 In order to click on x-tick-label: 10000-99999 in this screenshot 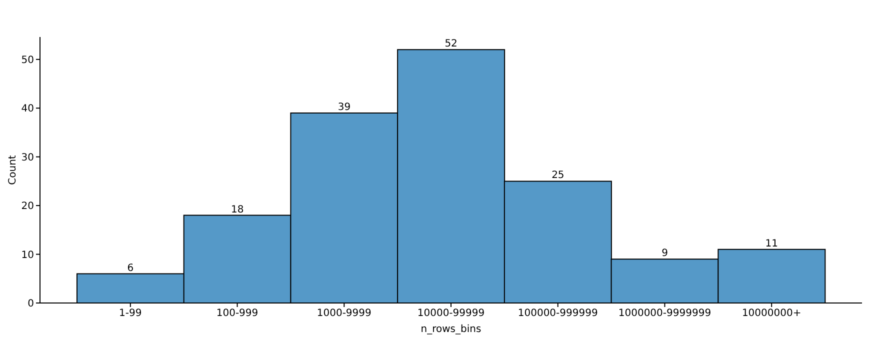, I will do `click(451, 314)`.